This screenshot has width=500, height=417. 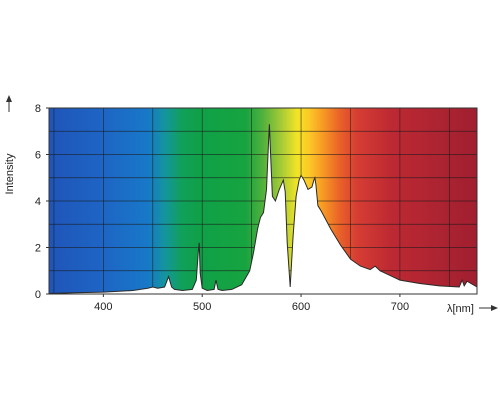 What do you see at coordinates (494, 308) in the screenshot?
I see `x-axis-arrow-icon` at bounding box center [494, 308].